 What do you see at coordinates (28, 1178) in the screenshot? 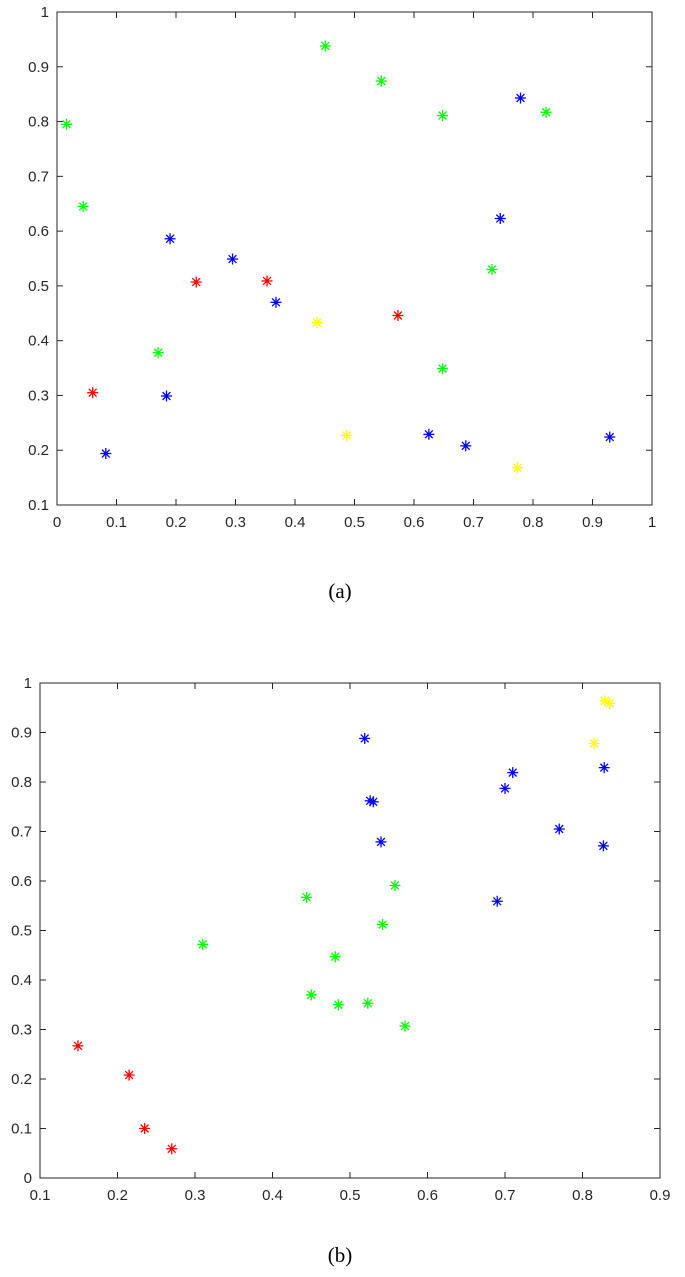
I see `y-tick-label: 0` at bounding box center [28, 1178].